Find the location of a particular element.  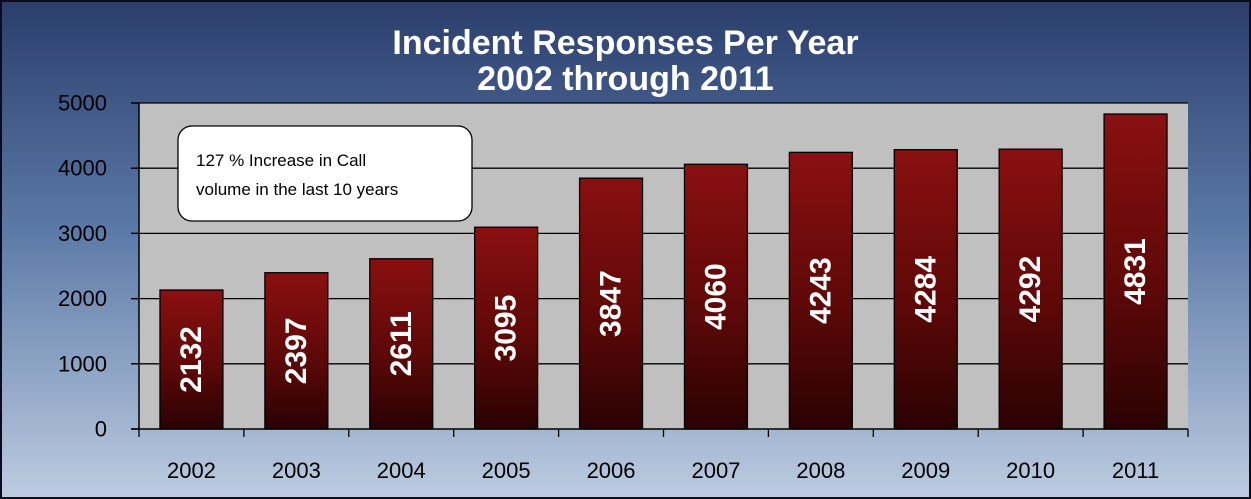

x-tick-label: 2002 is located at coordinates (191, 470).